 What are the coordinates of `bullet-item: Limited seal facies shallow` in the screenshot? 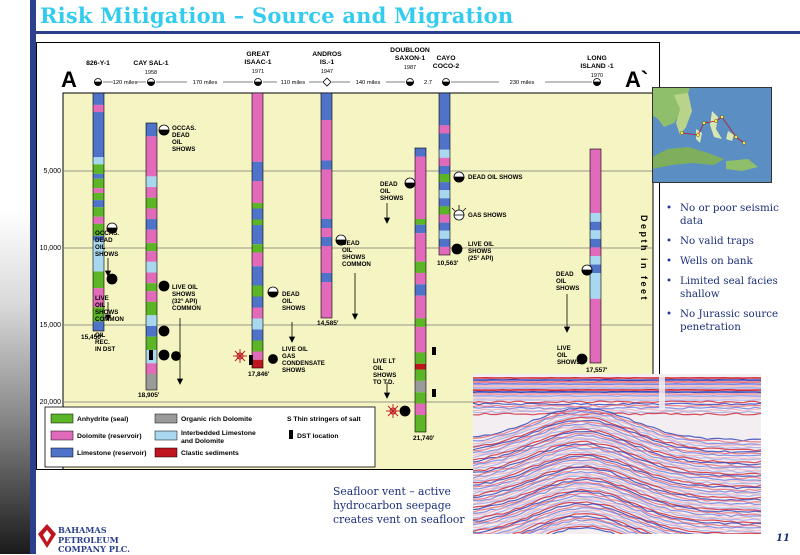 It's located at (725, 288).